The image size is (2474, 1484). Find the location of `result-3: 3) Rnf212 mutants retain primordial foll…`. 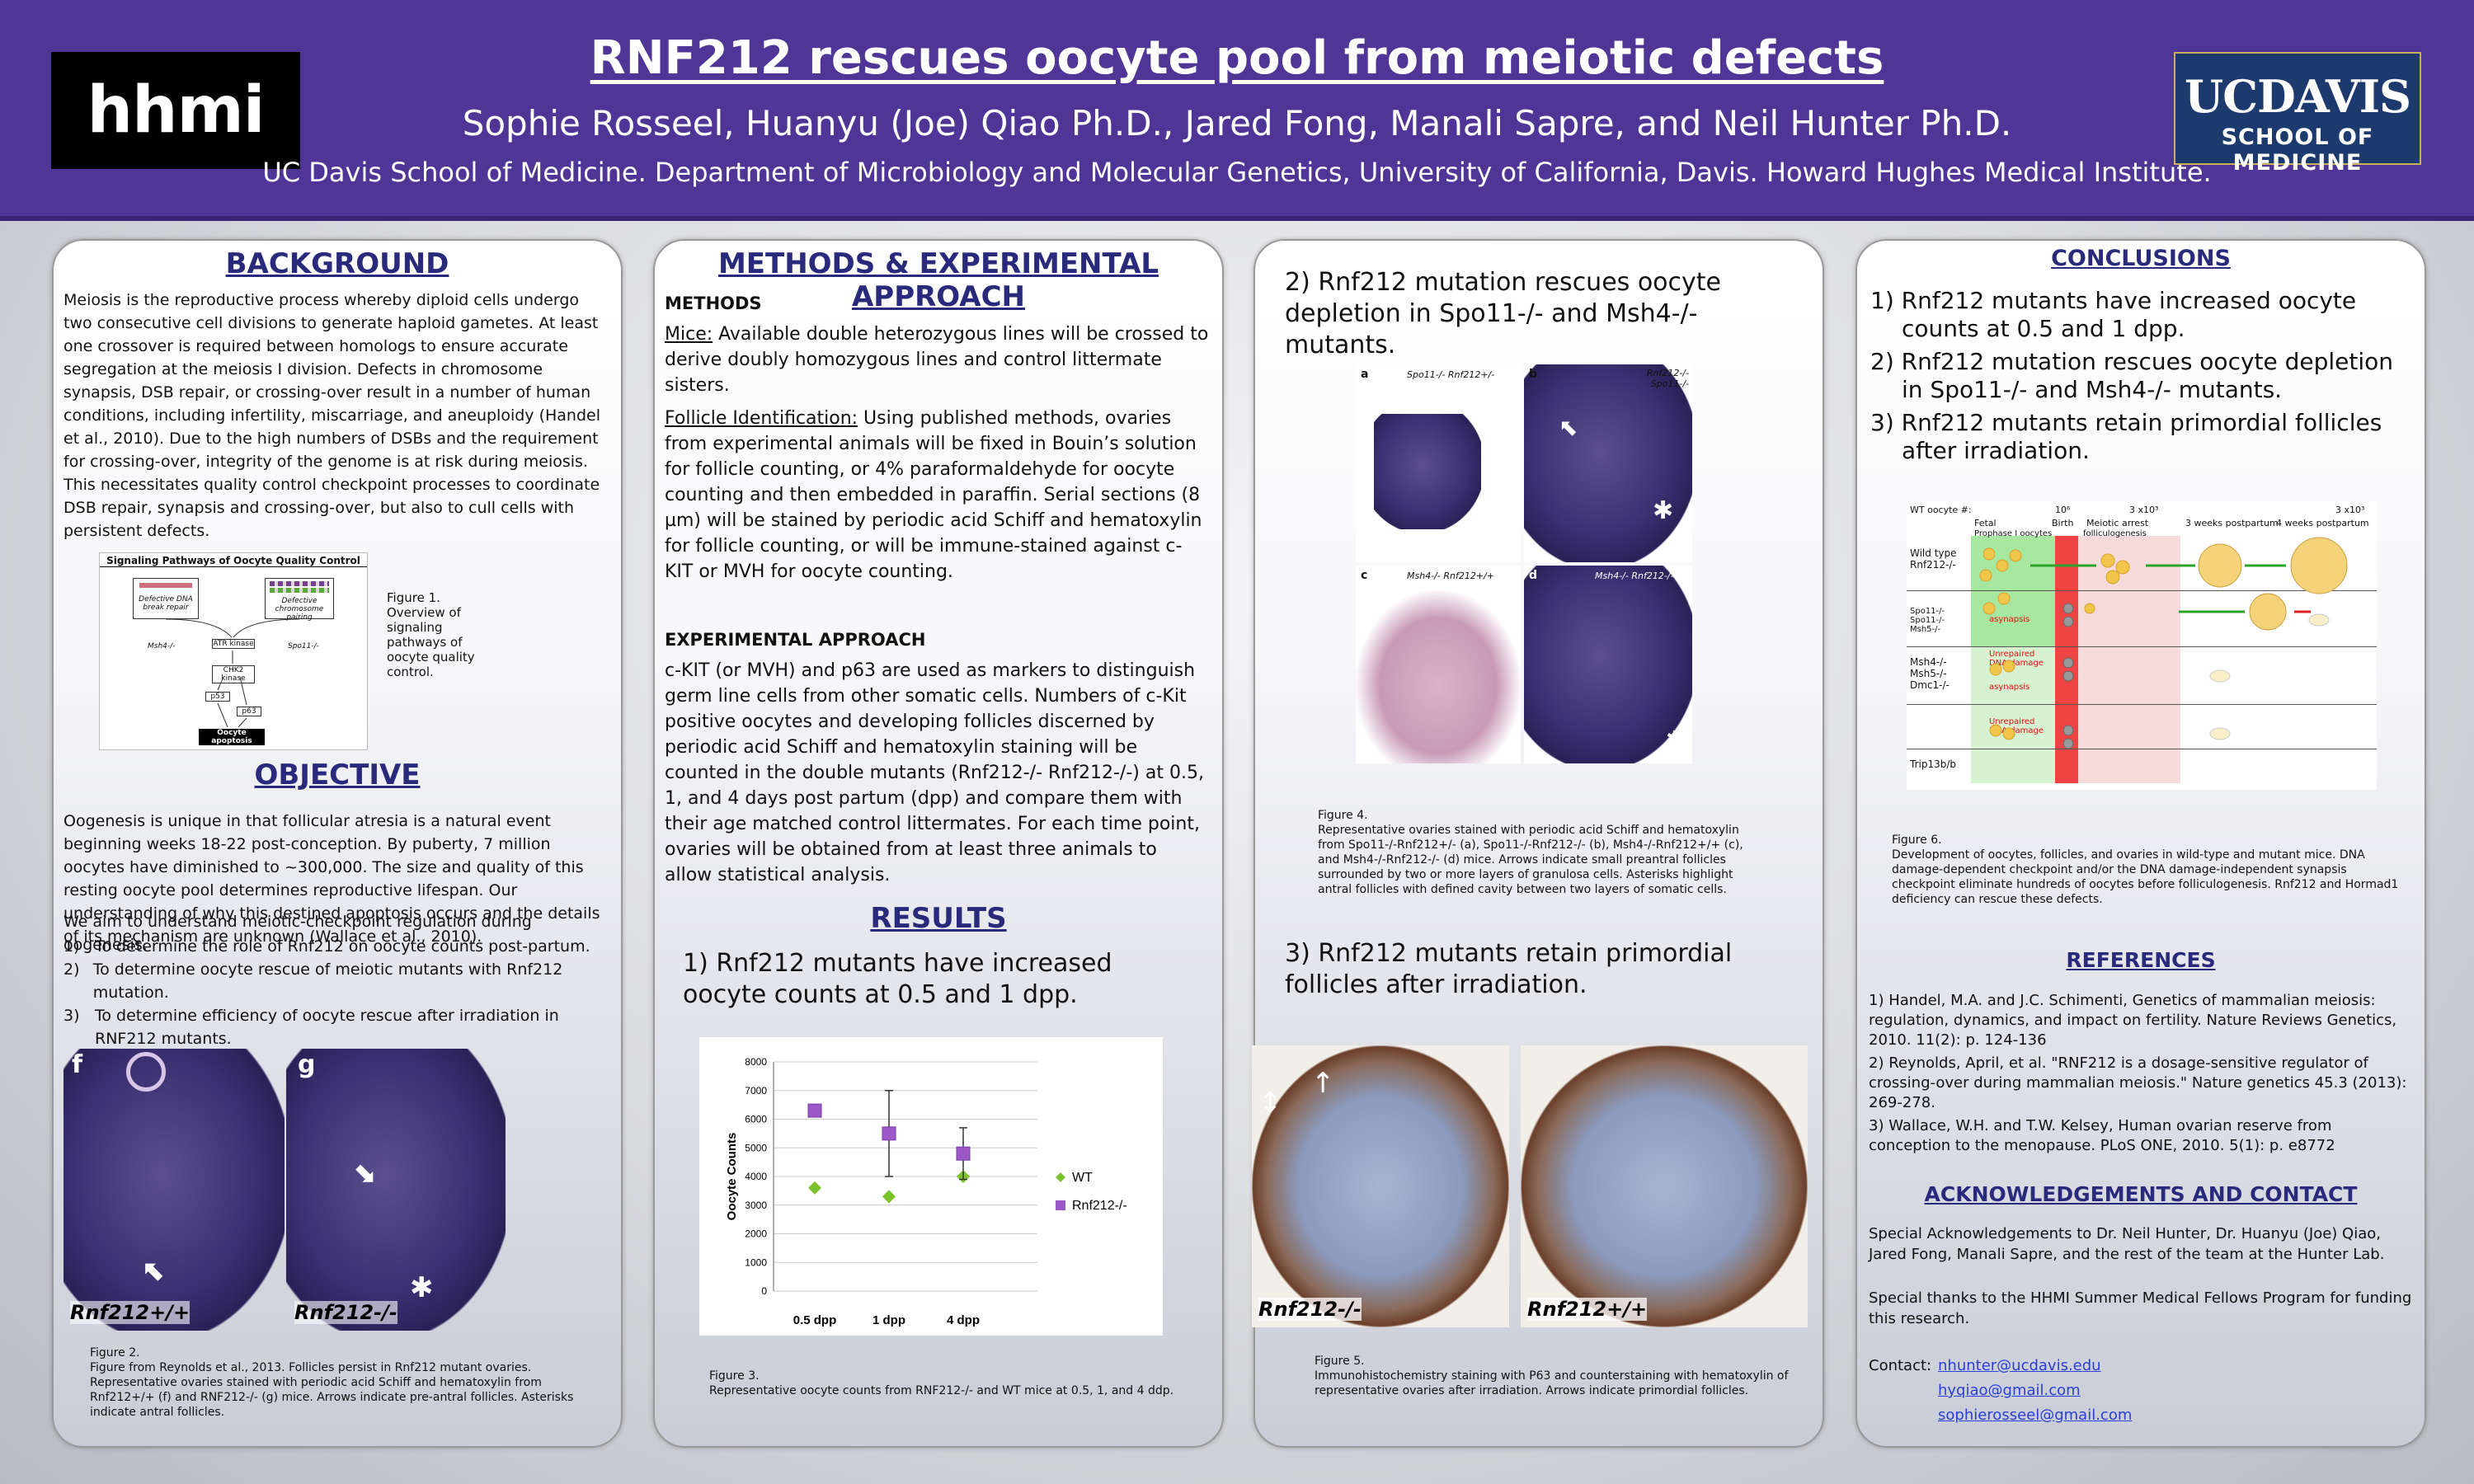

result-3: 3) Rnf212 mutants retain primordial foll… is located at coordinates (1509, 969).